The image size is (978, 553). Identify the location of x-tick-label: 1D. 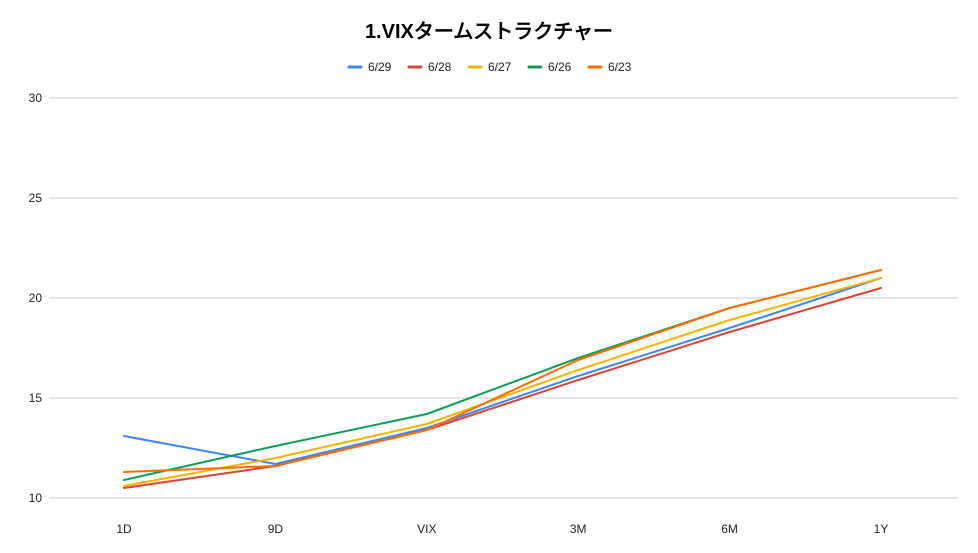
(124, 529).